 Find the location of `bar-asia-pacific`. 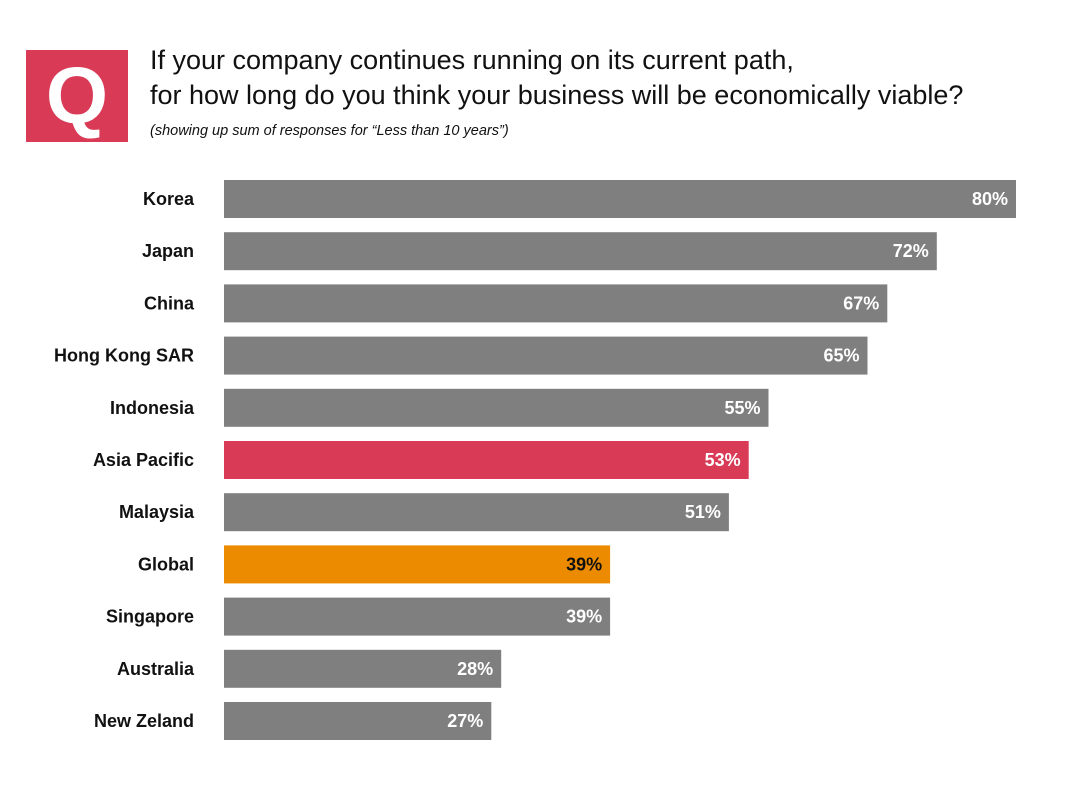

bar-asia-pacific is located at coordinates (486, 460).